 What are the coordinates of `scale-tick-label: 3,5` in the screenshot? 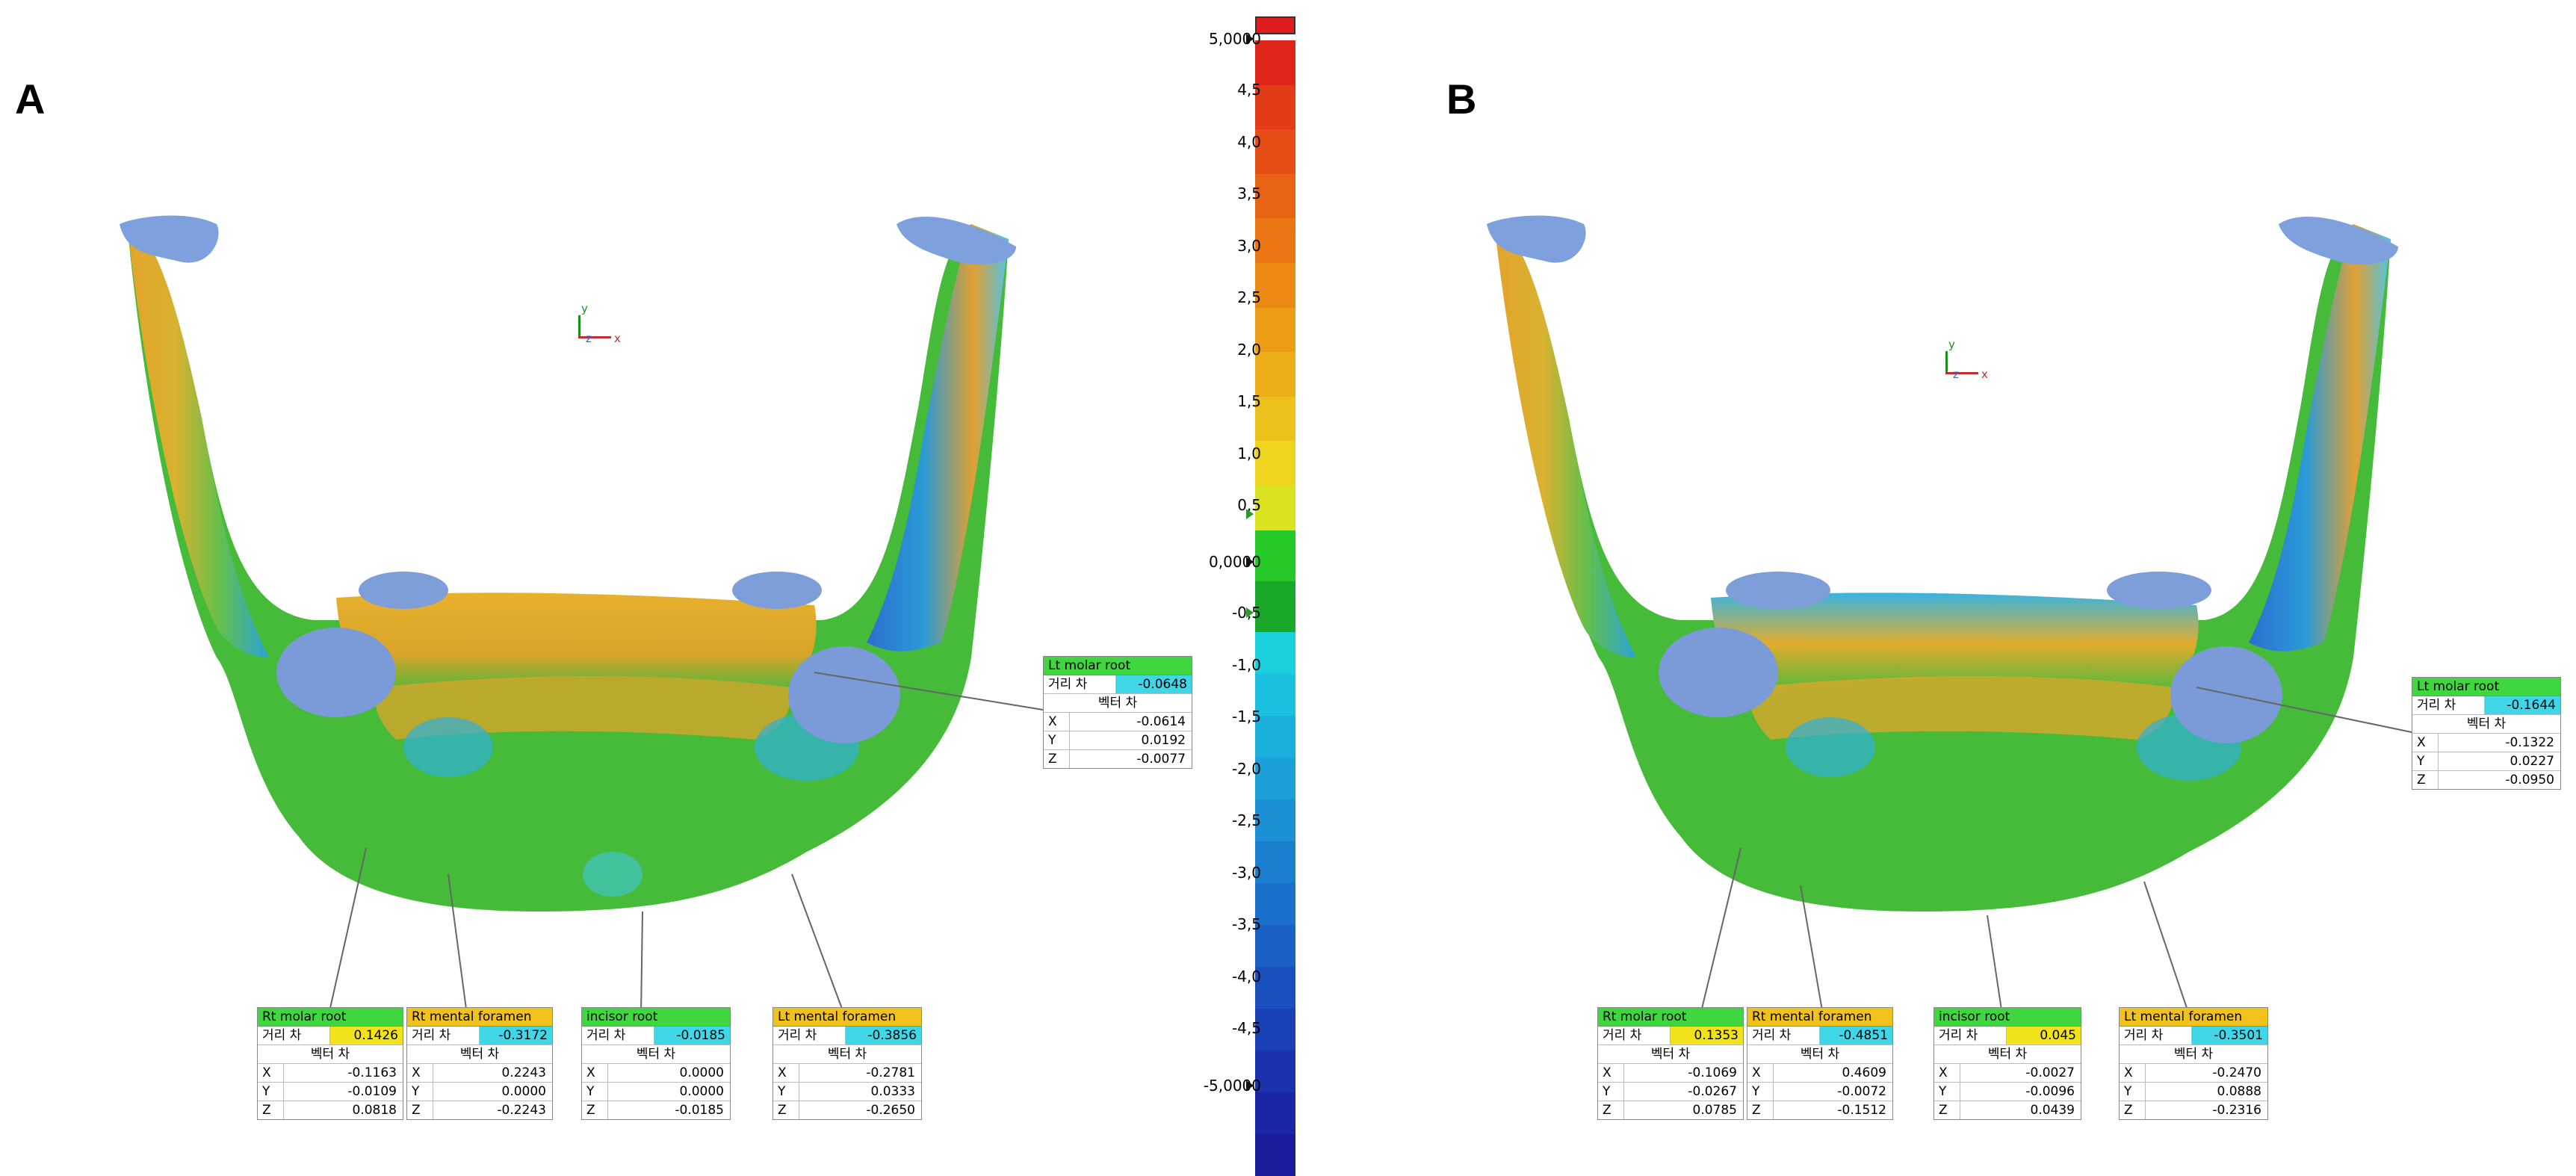 It's located at (1249, 194).